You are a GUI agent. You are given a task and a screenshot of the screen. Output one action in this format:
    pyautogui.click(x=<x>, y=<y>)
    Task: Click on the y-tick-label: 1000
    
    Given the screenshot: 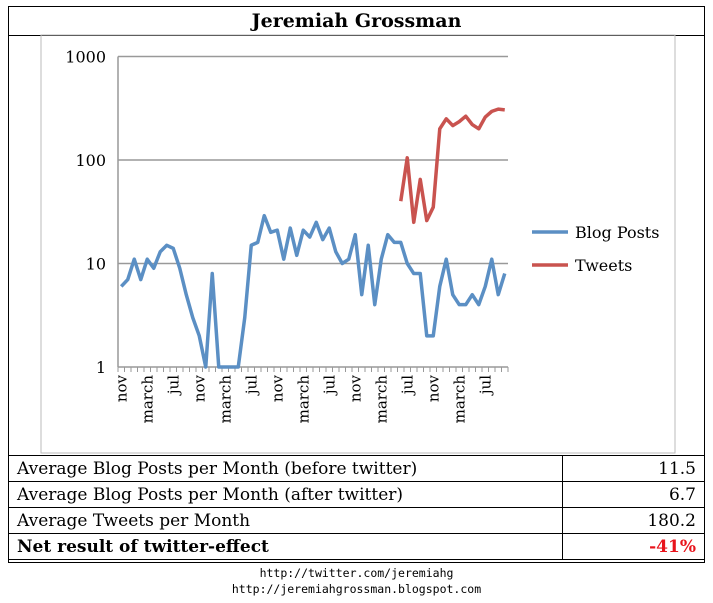 What is the action you would take?
    pyautogui.click(x=85, y=57)
    